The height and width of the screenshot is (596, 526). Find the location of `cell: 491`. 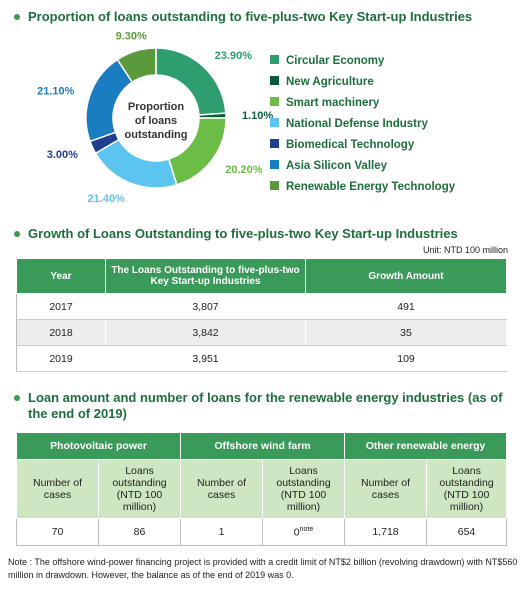

cell: 491 is located at coordinates (406, 306).